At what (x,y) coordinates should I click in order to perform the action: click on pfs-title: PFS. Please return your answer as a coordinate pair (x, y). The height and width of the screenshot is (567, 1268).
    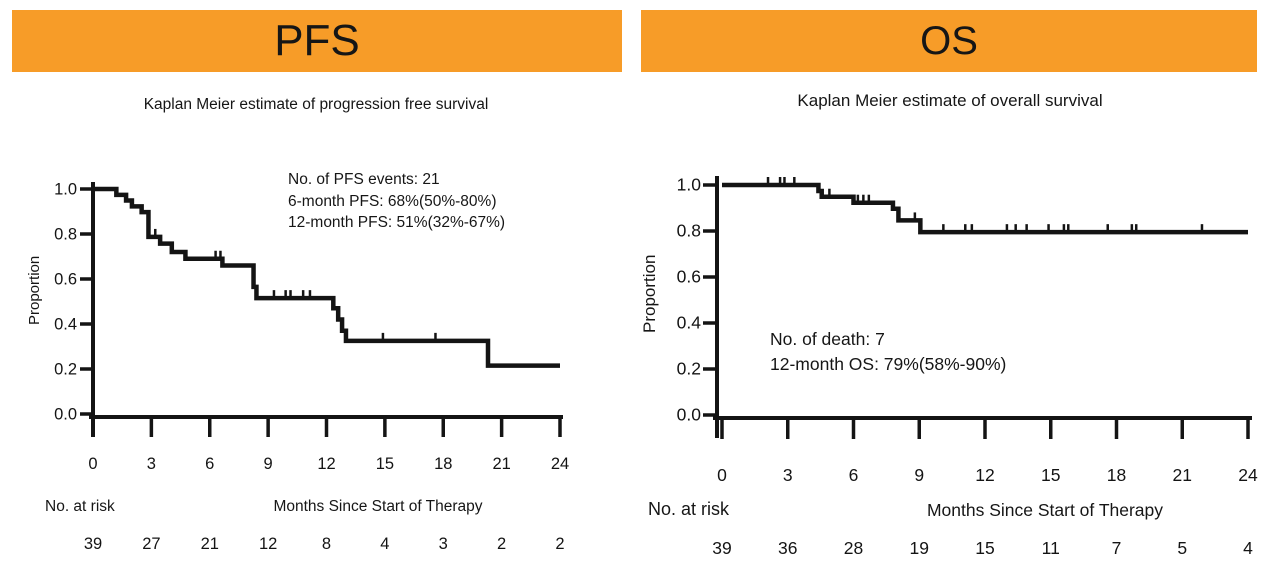
    Looking at the image, I should click on (317, 40).